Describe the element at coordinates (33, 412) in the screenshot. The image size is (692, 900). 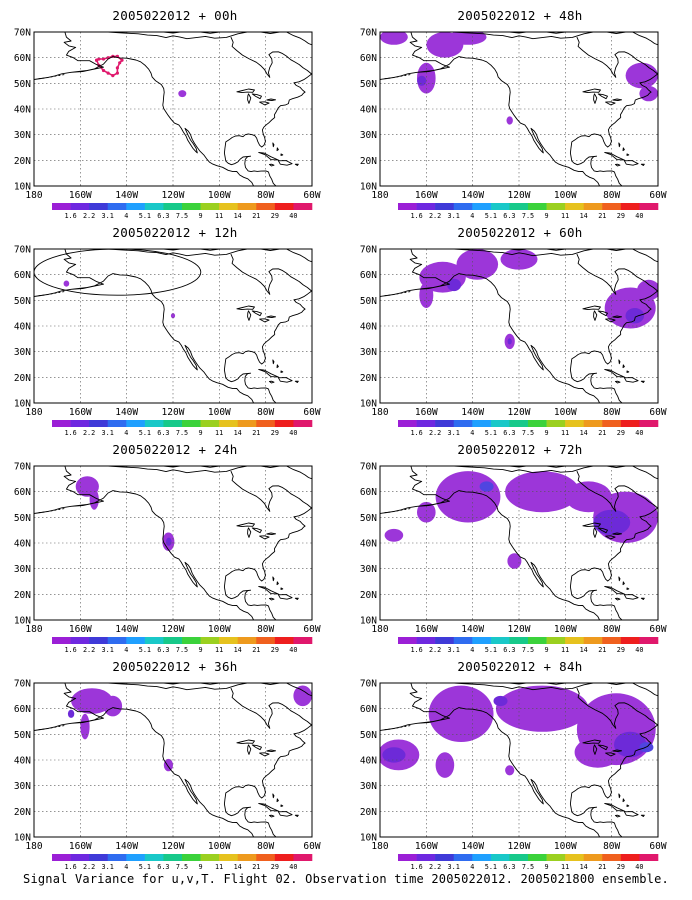
I see `lon-tick-label: 180` at that location.